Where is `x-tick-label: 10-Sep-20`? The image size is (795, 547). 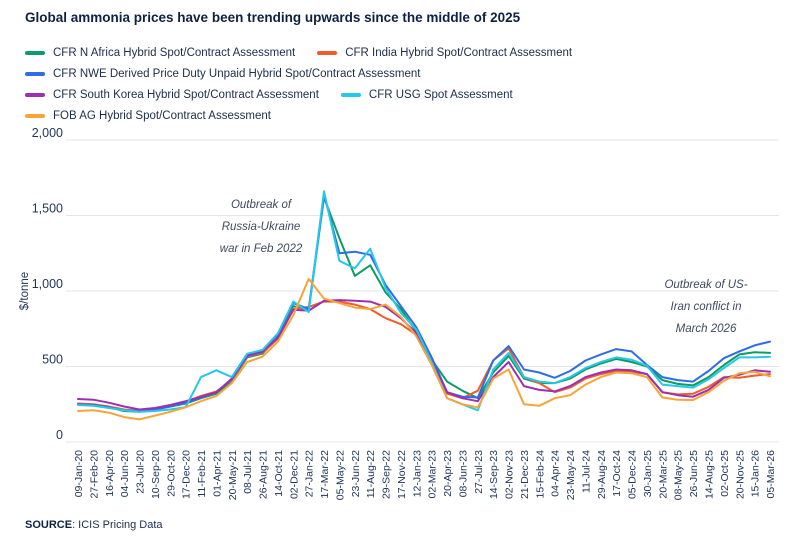 x-tick-label: 10-Sep-20 is located at coordinates (156, 474).